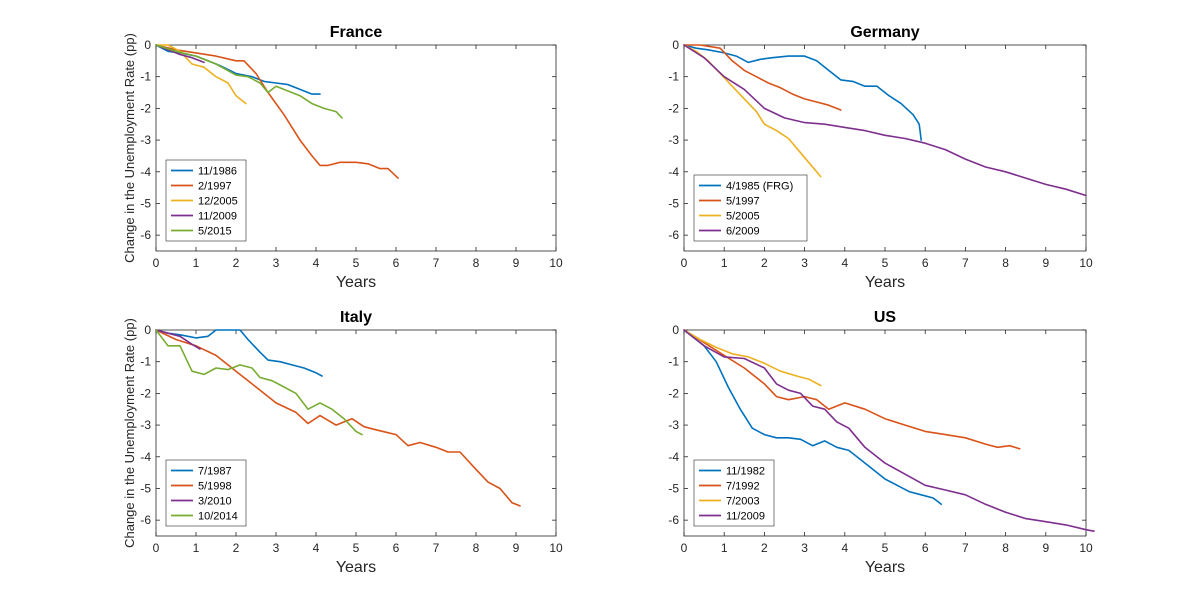 This screenshot has height=600, width=1200. I want to click on legend-label: 5/2015, so click(215, 232).